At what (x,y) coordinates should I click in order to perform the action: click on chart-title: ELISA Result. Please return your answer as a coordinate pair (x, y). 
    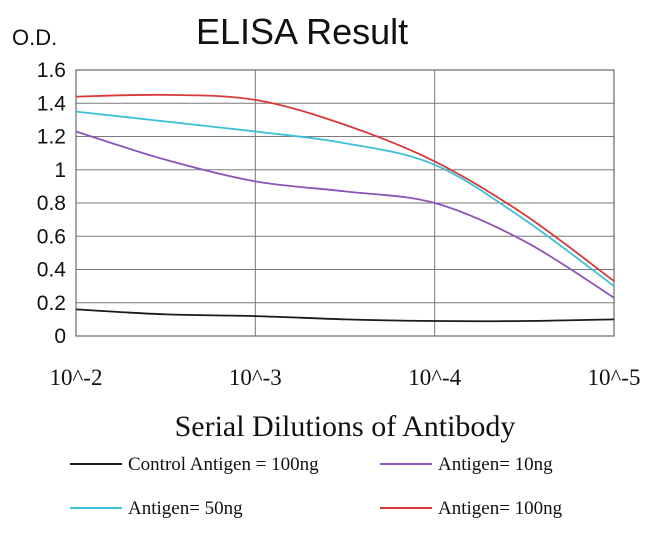
    Looking at the image, I should click on (302, 31).